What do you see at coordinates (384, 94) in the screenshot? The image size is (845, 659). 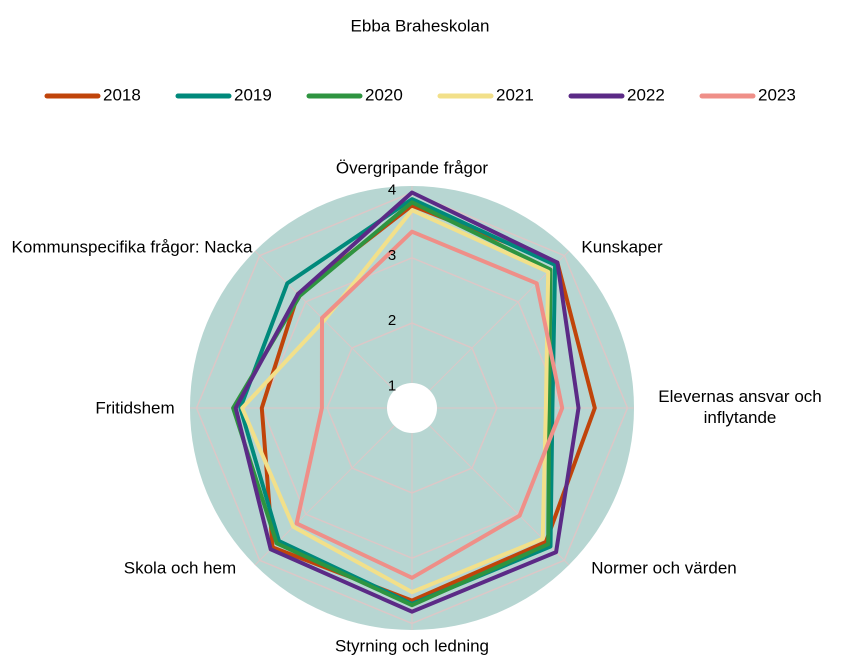 I see `legend-label: 2020` at bounding box center [384, 94].